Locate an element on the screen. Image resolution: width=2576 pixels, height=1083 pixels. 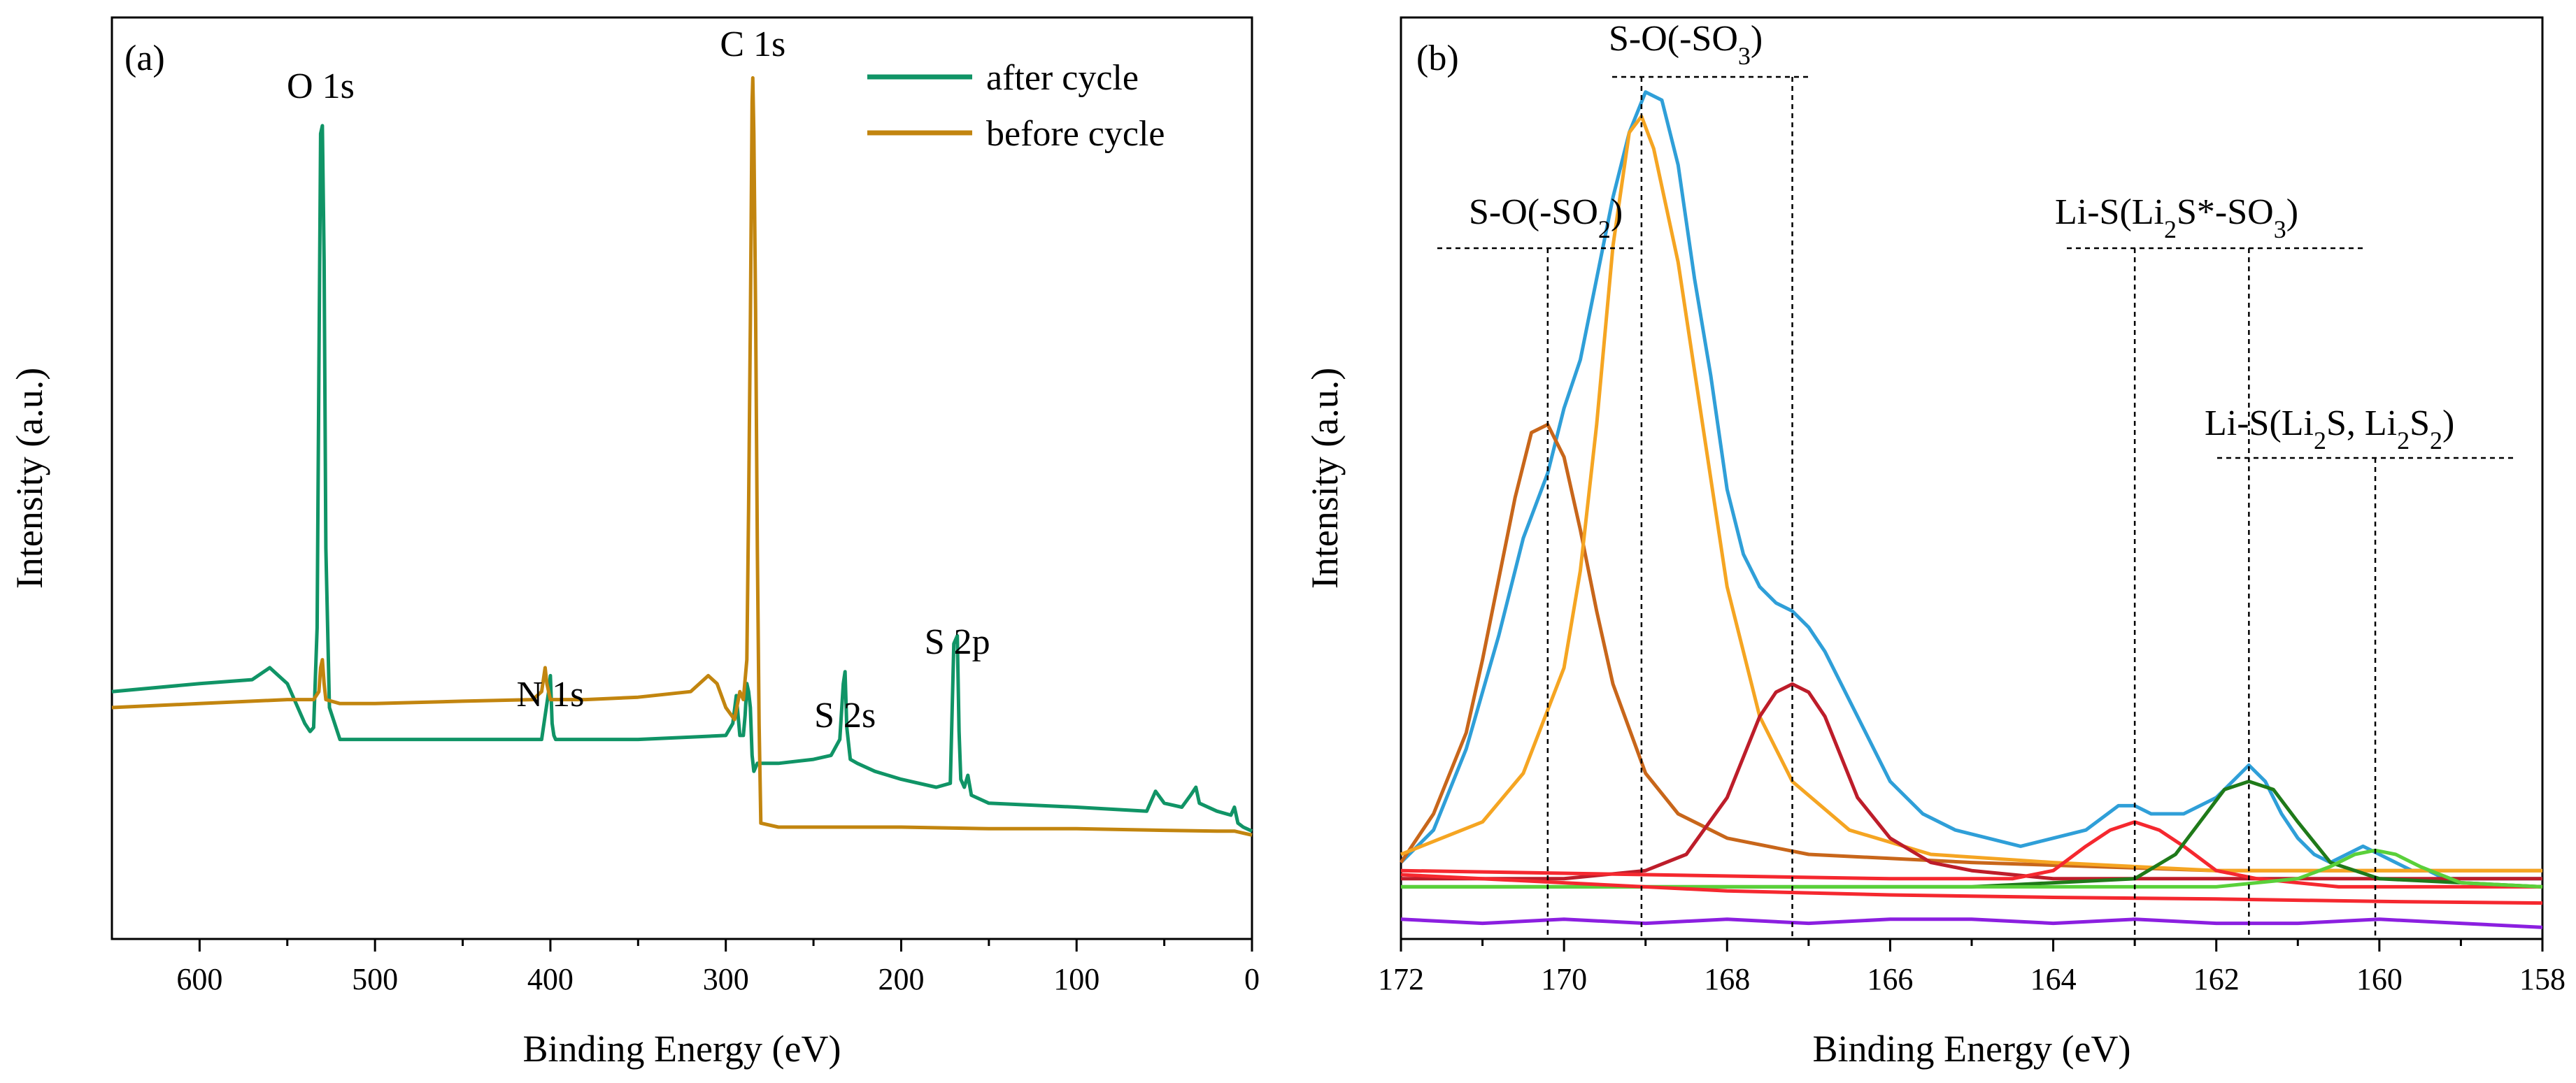
peak-label-o-1s: O 1s is located at coordinates (321, 86).